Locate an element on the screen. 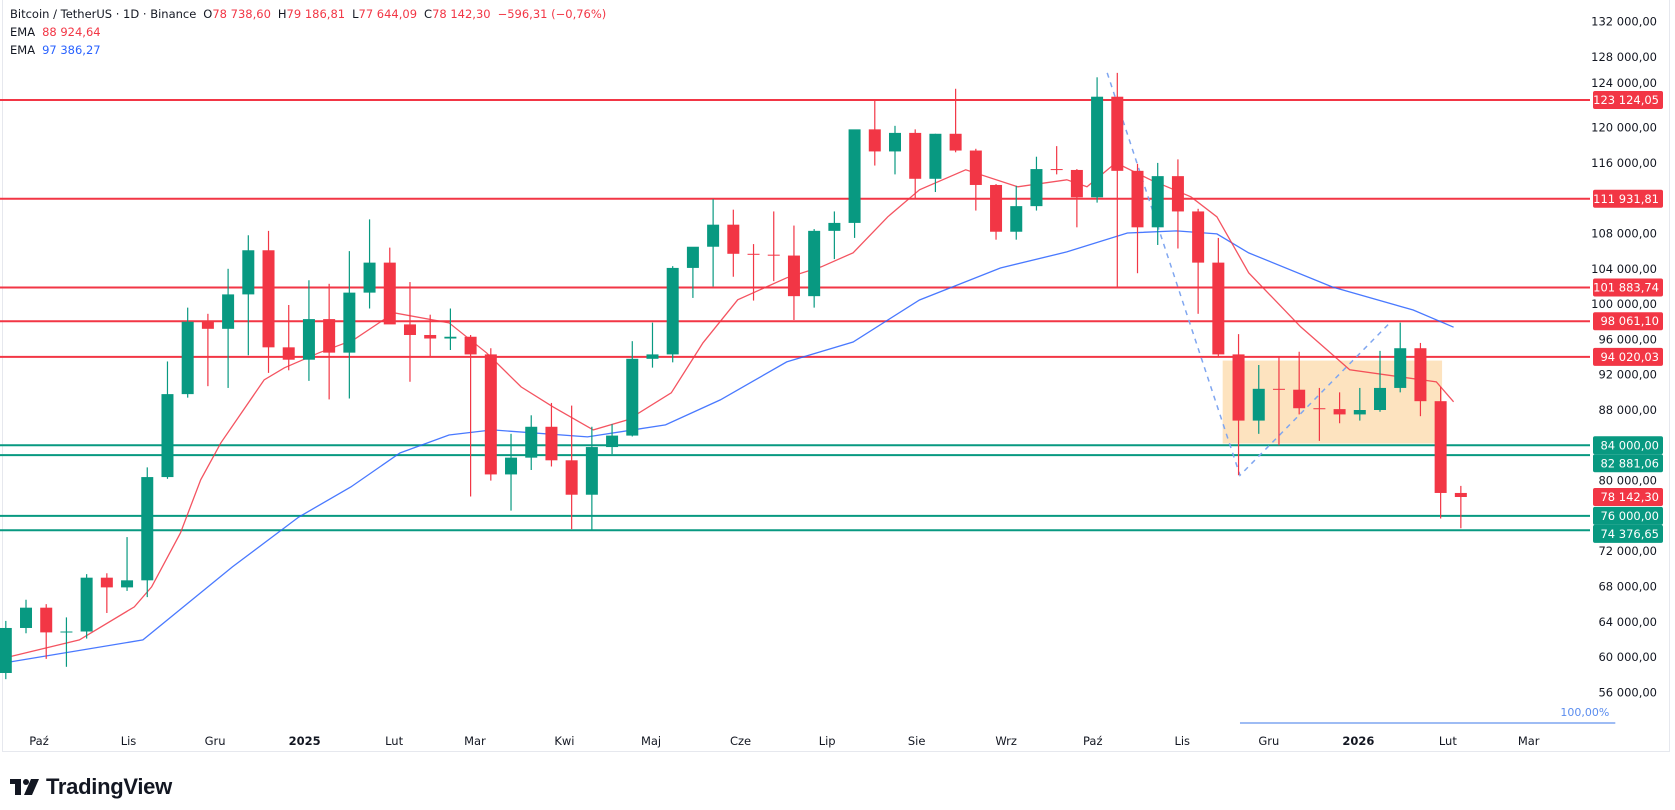 This screenshot has width=1675, height=810. symbol-title: Bitcoin / TetherUS · 1D · Binance is located at coordinates (103, 14).